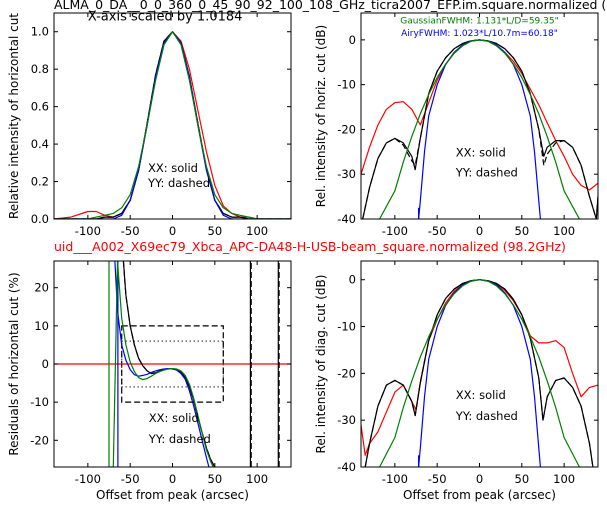  I want to click on y-tick-label: 1.0, so click(40, 32).